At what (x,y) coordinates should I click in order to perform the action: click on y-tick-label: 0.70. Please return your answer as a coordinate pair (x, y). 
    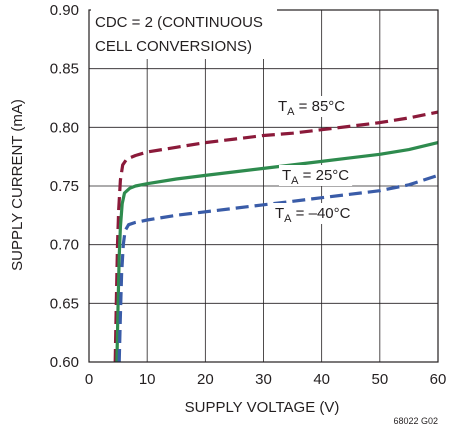
    Looking at the image, I should click on (64, 245).